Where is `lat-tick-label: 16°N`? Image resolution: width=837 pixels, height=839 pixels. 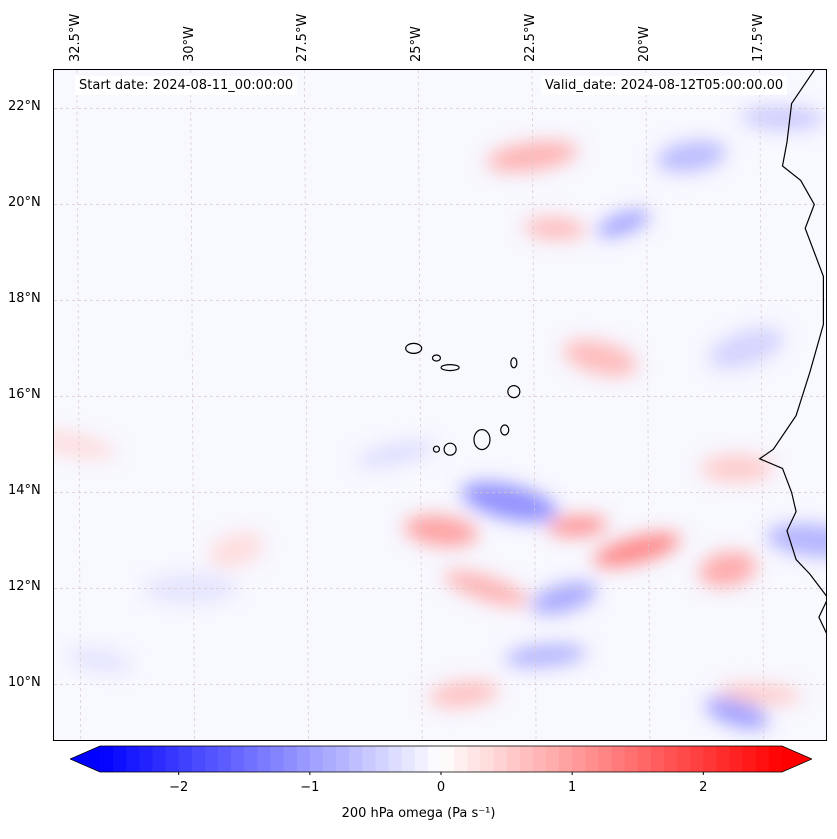
lat-tick-label: 16°N is located at coordinates (24, 395).